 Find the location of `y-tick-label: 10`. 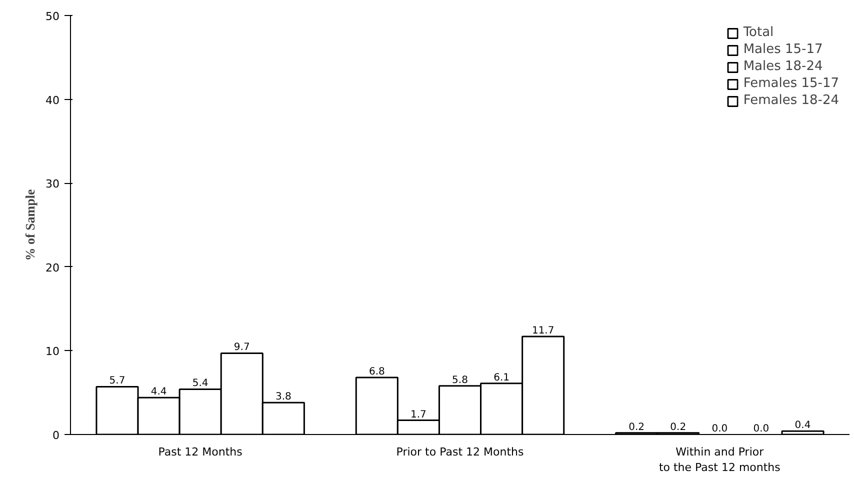

y-tick-label: 10 is located at coordinates (53, 351).